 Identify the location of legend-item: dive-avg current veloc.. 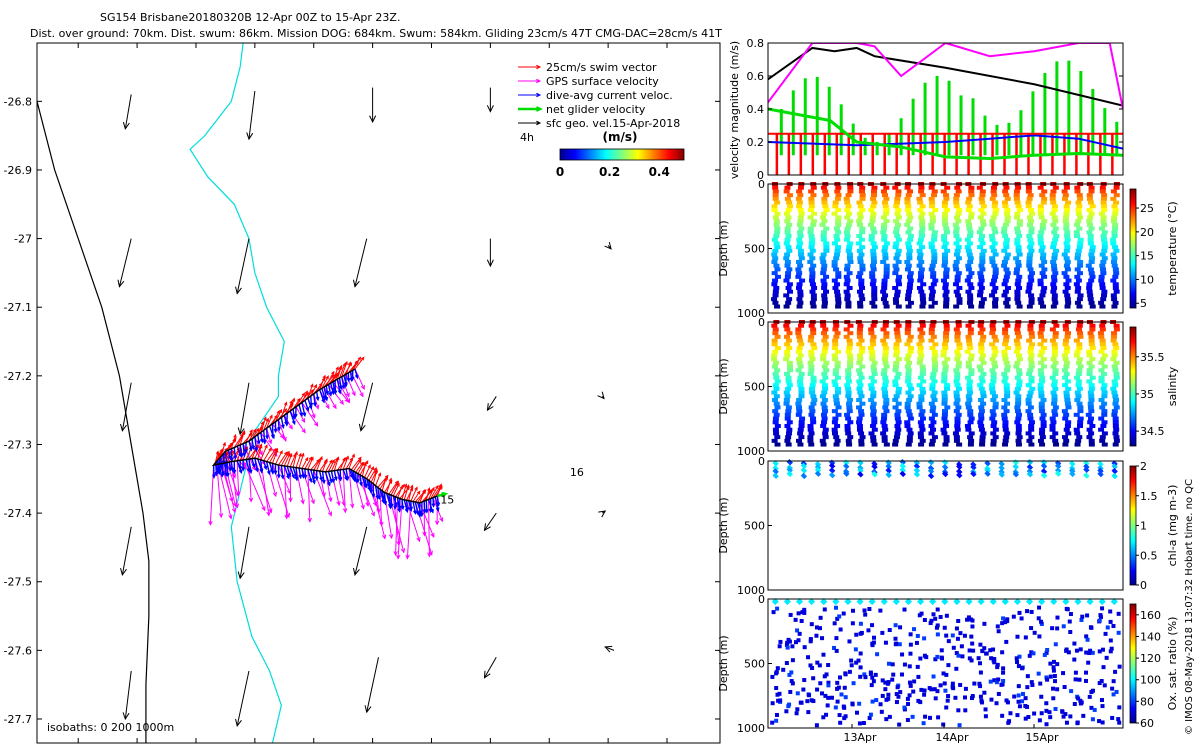
(609, 95).